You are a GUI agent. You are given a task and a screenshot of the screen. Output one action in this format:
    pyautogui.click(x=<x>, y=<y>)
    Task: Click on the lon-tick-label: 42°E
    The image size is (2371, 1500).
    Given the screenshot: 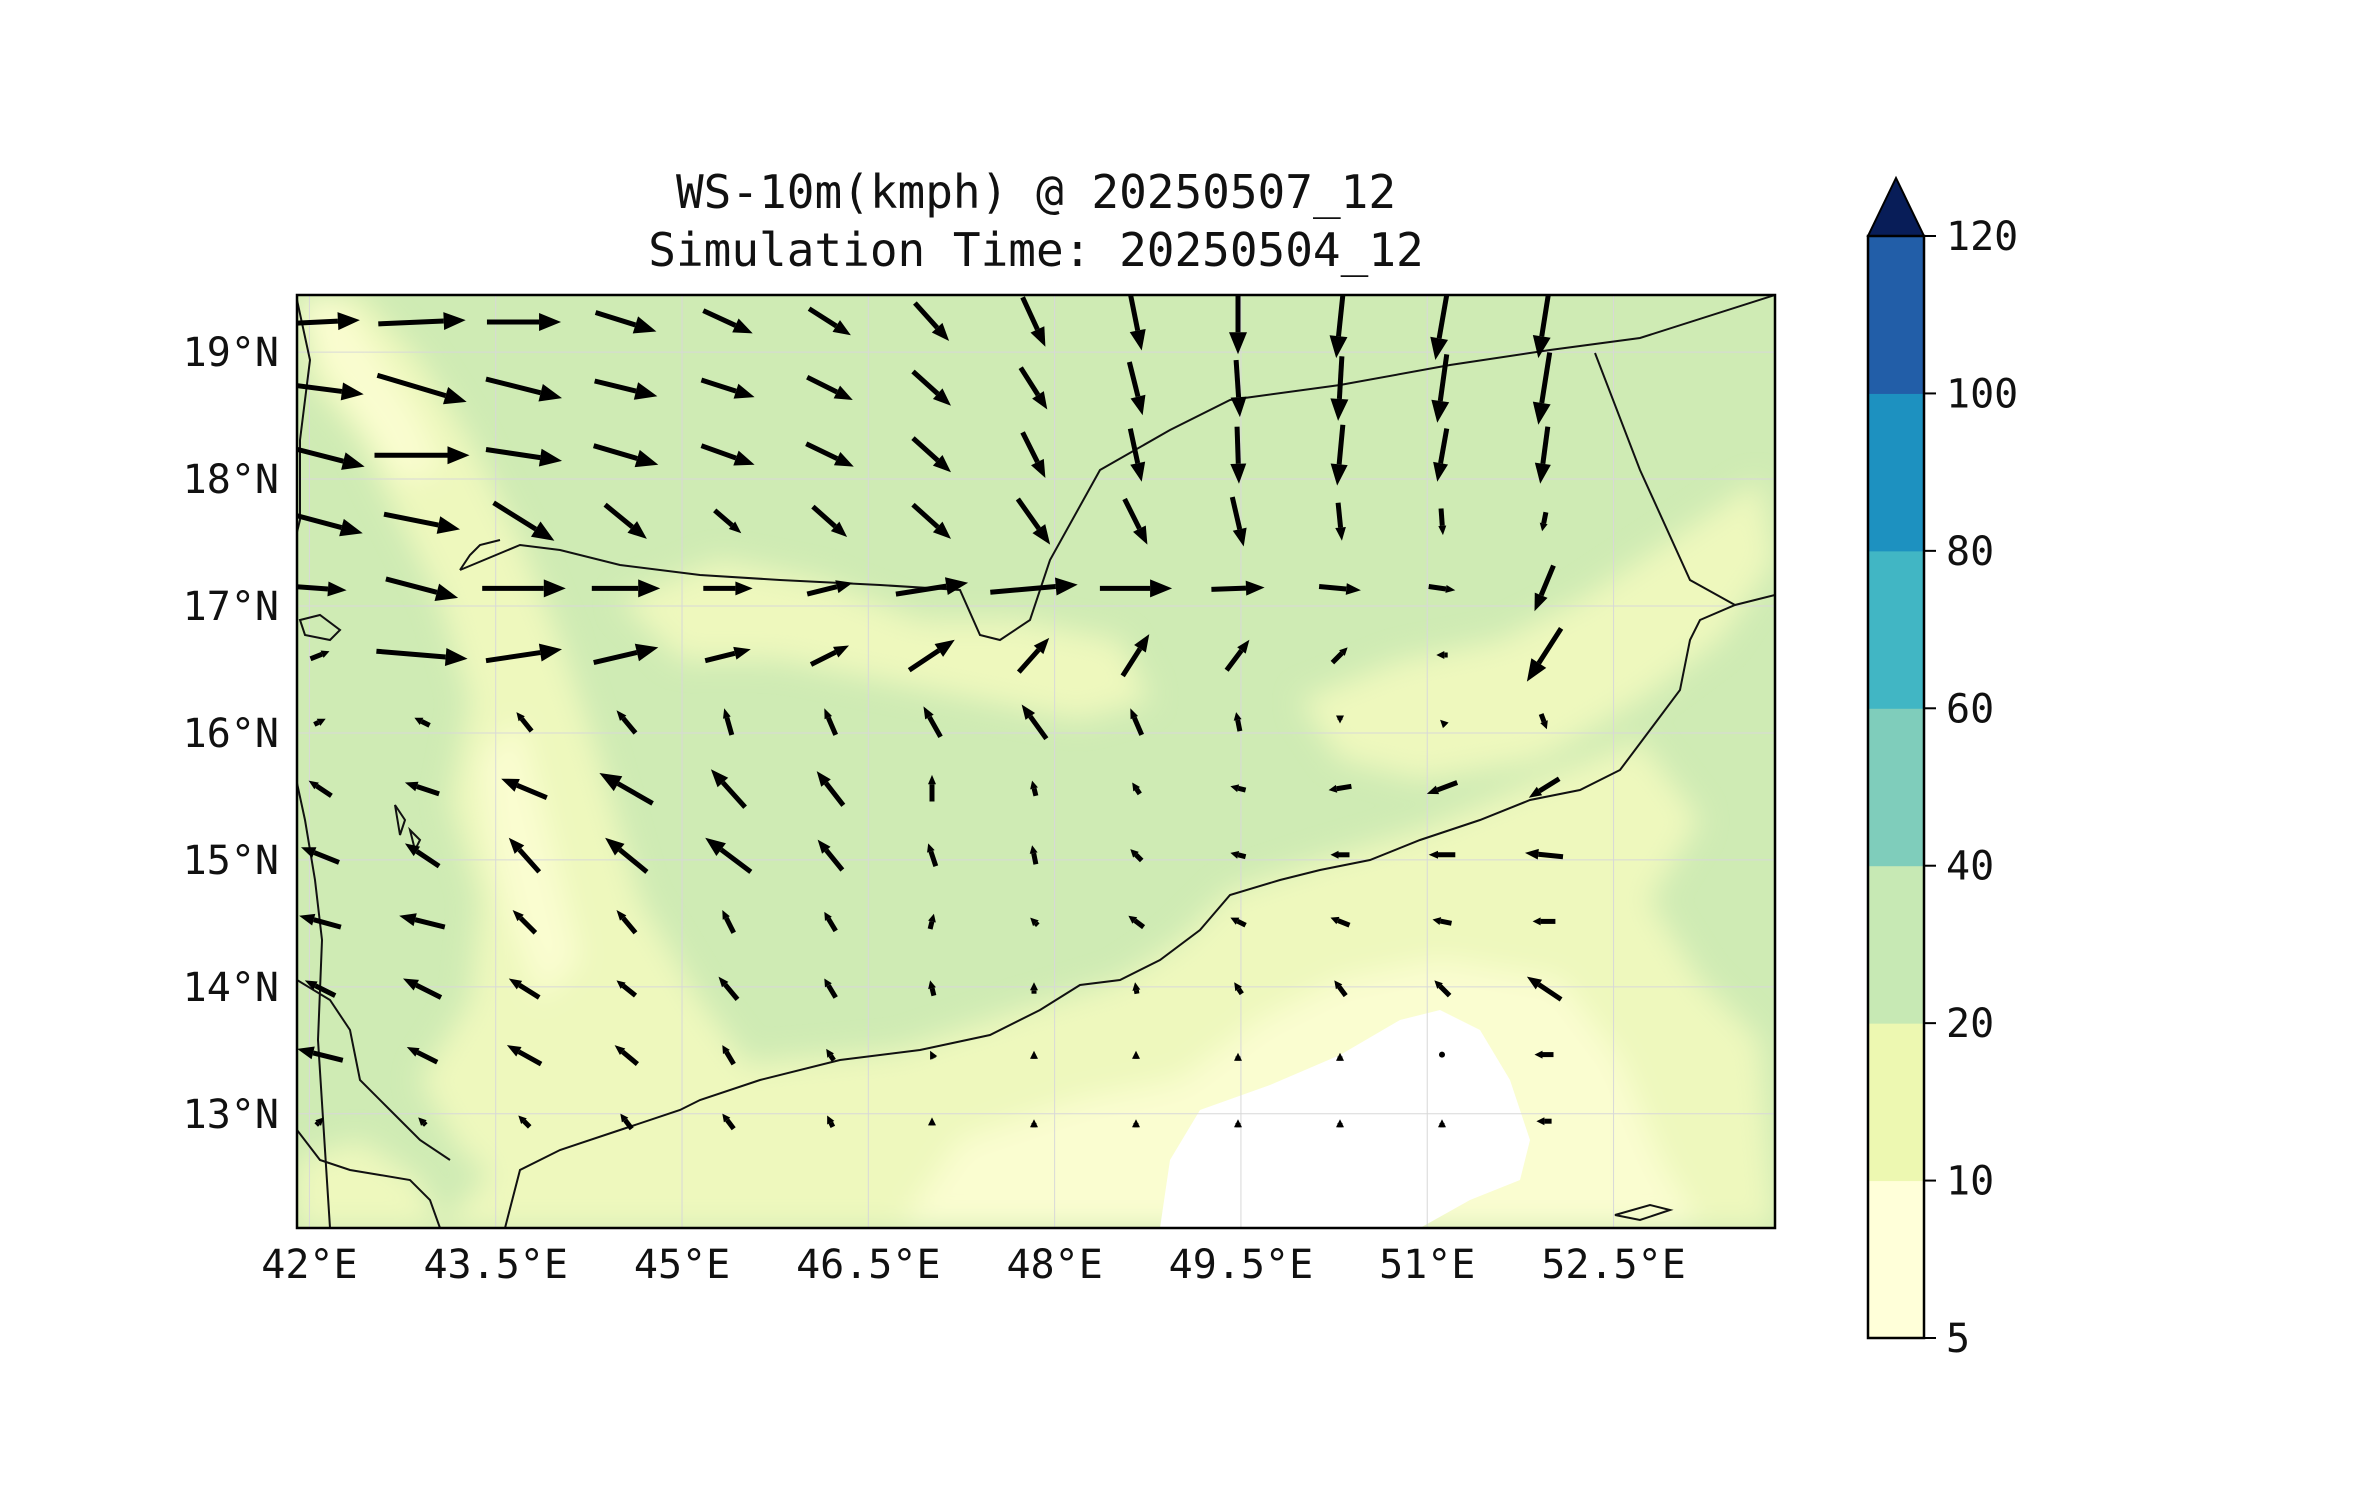 What is the action you would take?
    pyautogui.click(x=309, y=1265)
    